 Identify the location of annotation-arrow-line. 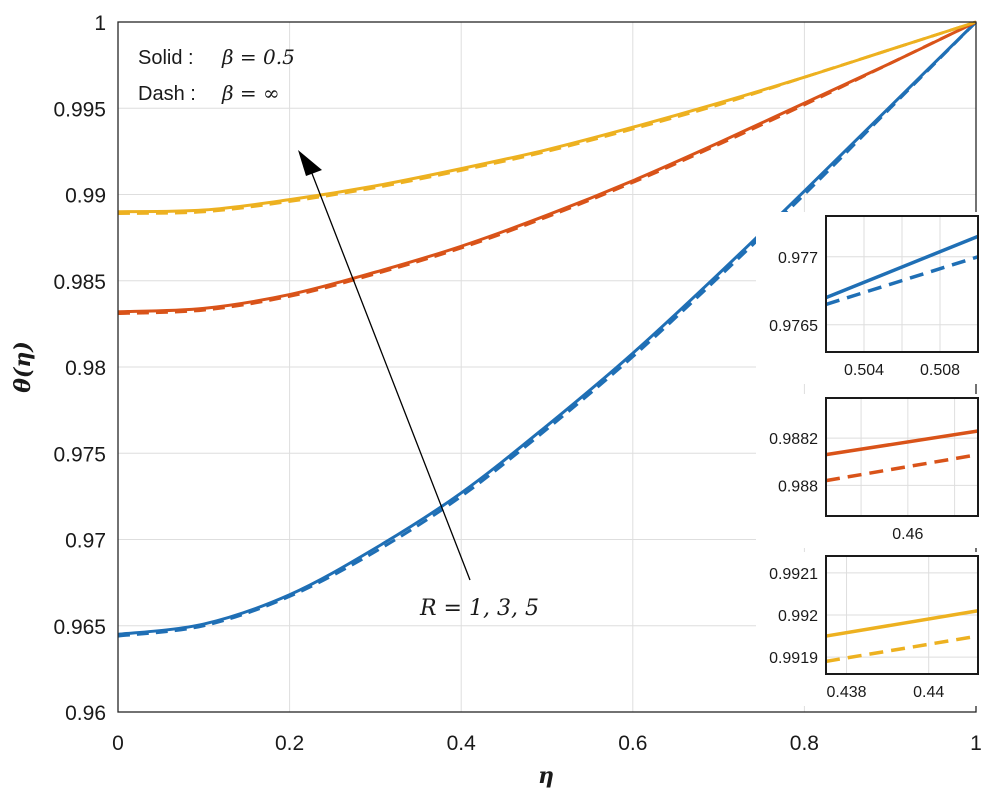
(388, 369).